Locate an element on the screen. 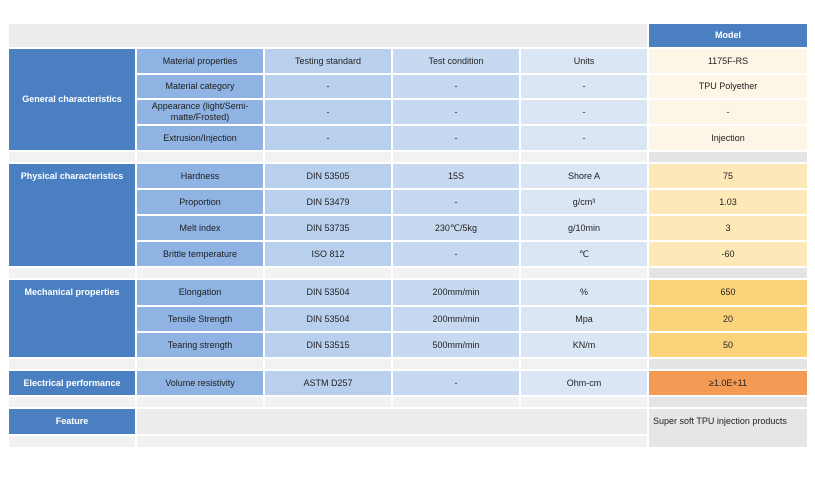 The height and width of the screenshot is (498, 815). table-row: Proportion DIN 53479 - g/cm³ 1.03 is located at coordinates (408, 202).